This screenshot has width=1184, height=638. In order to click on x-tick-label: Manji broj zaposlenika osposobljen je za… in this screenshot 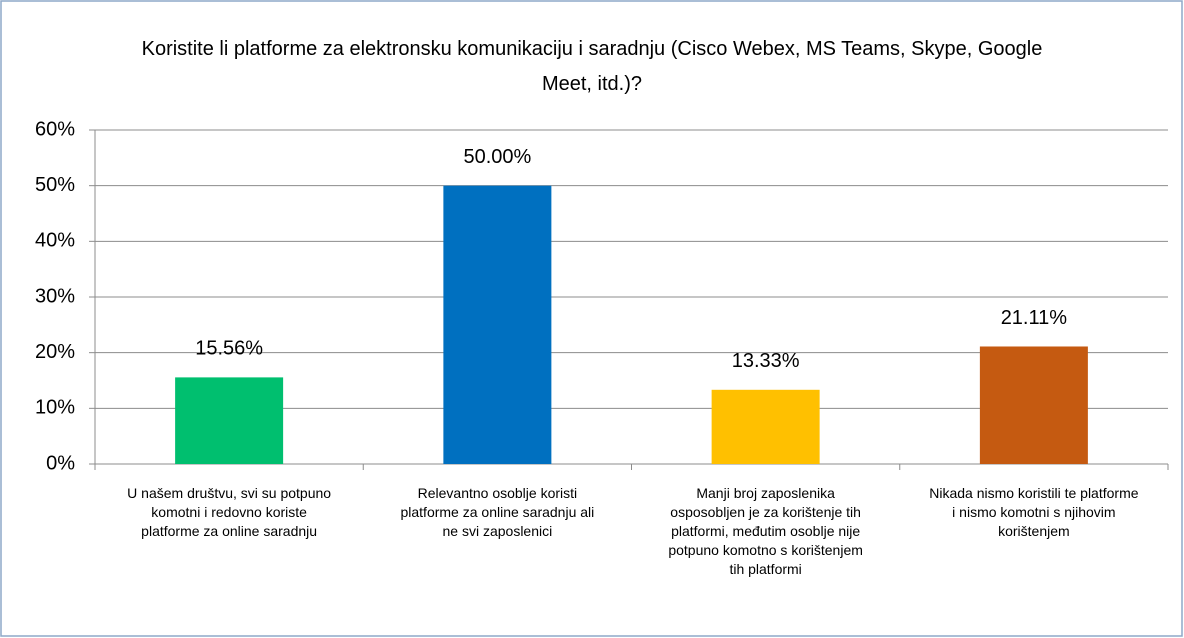, I will do `click(765, 531)`.